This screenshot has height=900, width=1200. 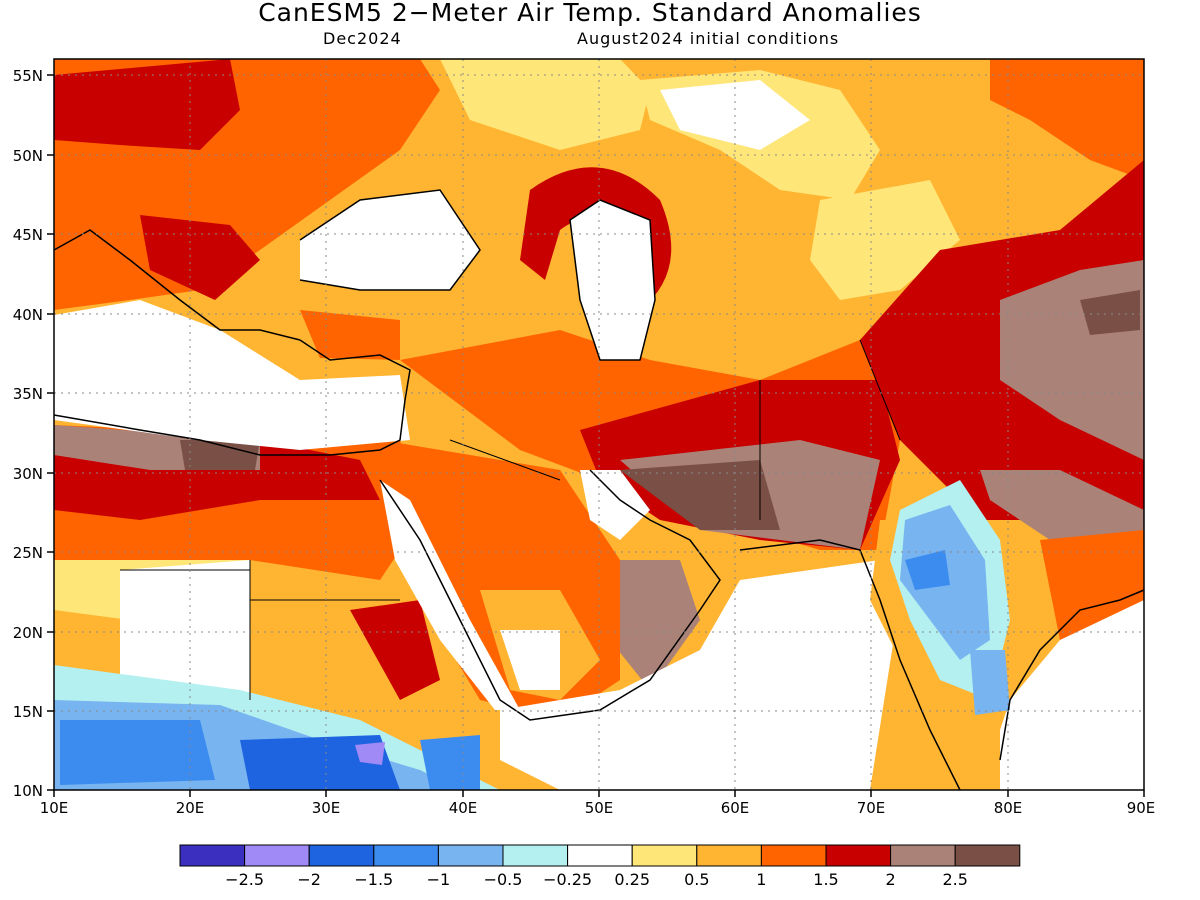 What do you see at coordinates (28, 553) in the screenshot?
I see `lat-label-25n: 25N` at bounding box center [28, 553].